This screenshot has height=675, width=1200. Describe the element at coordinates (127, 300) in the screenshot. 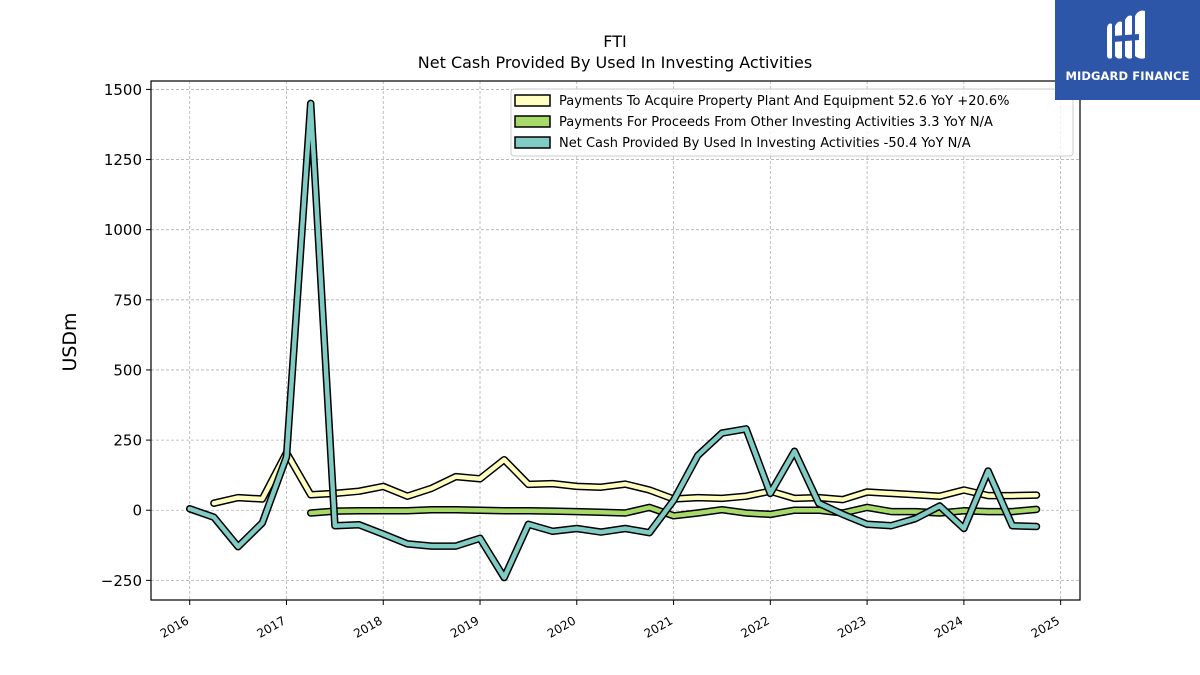

I see `y-tick-label: 750` at that location.